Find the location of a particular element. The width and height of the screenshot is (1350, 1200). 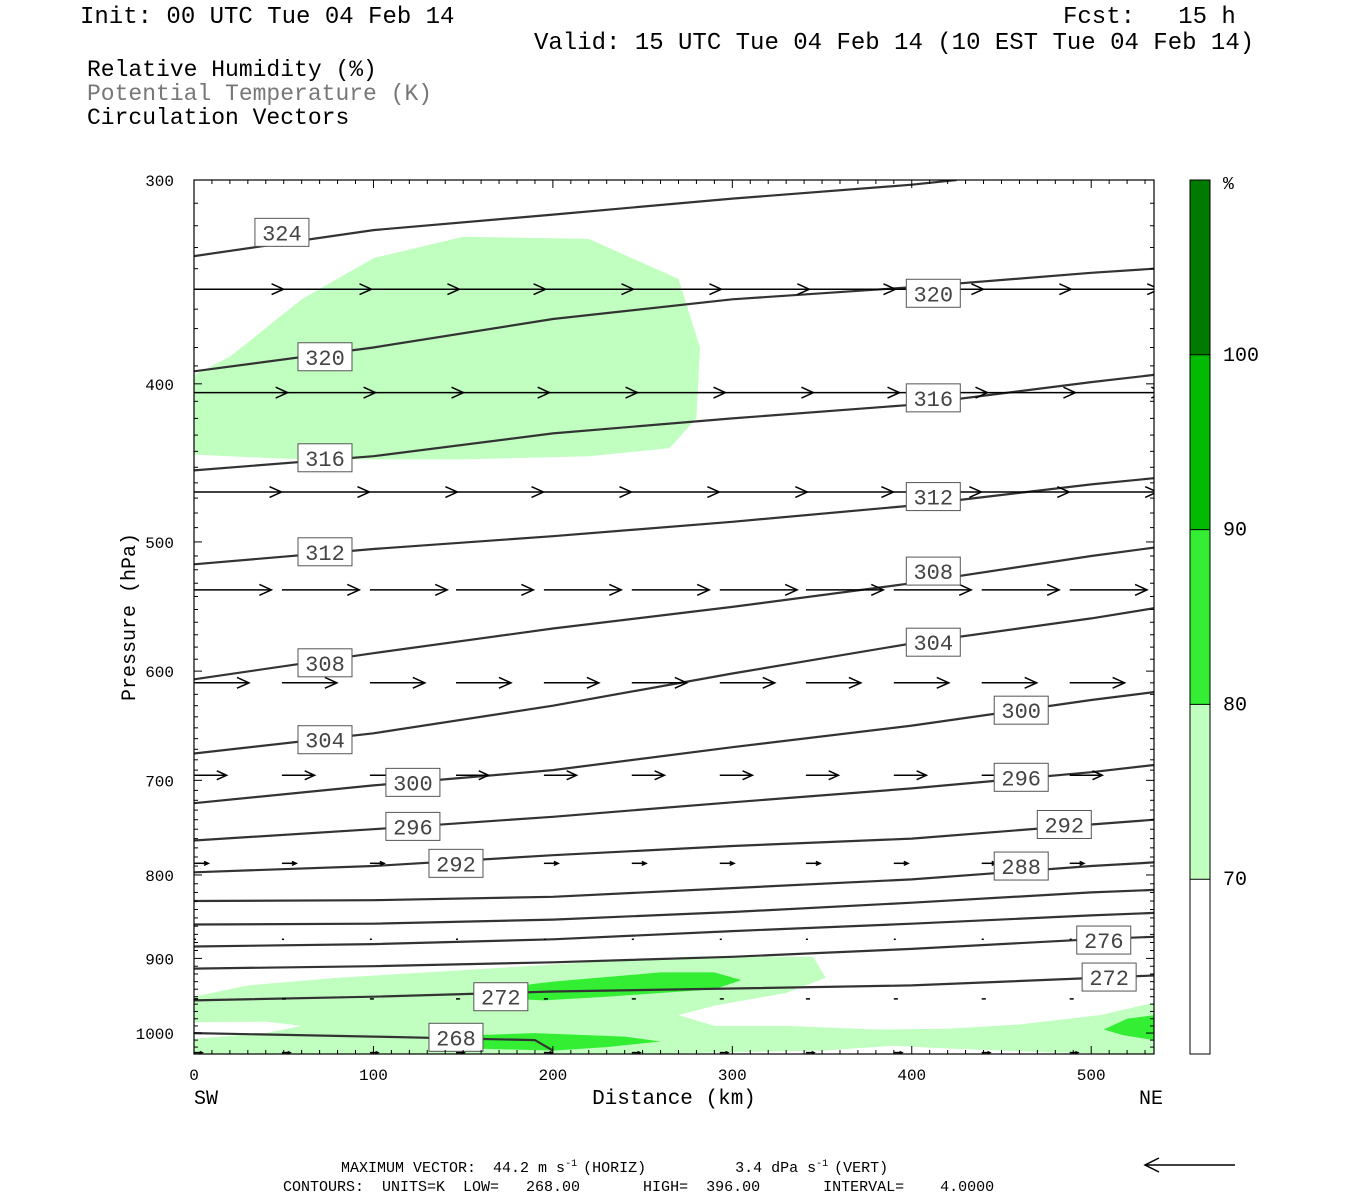

contour-label-text: 288 is located at coordinates (1021, 868).